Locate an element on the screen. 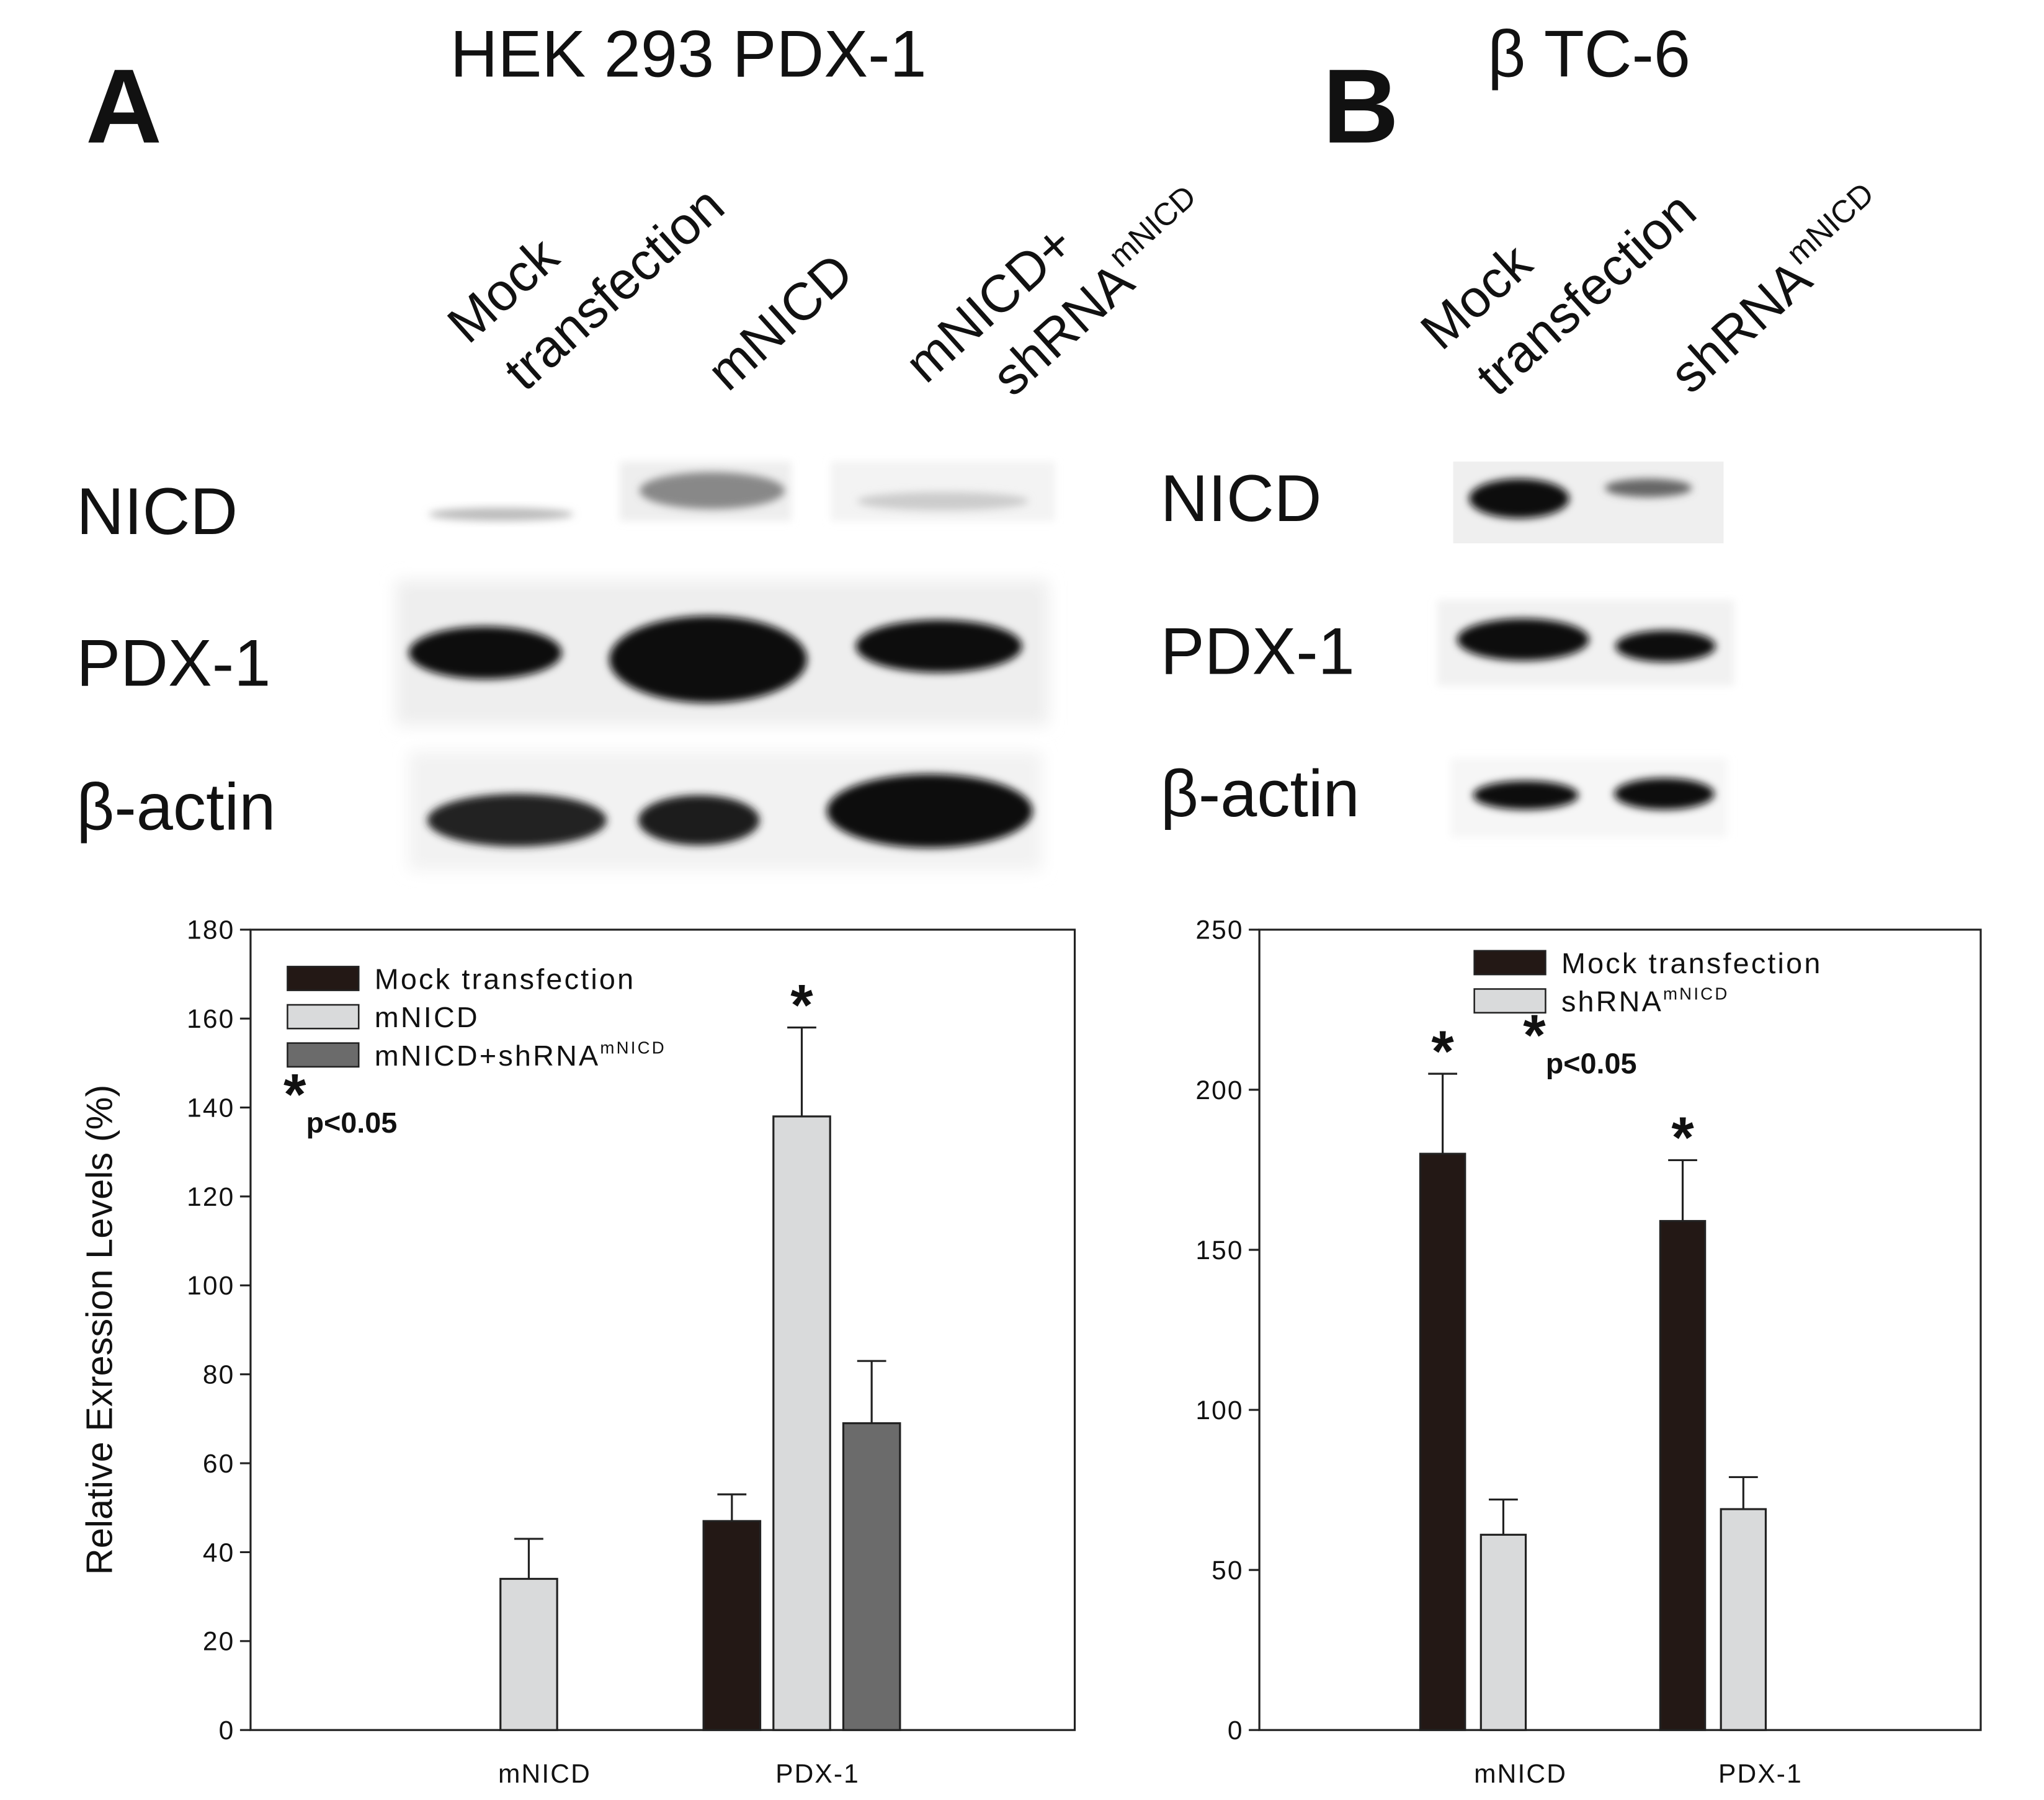  legend-text: shRNA is located at coordinates (1612, 1002).